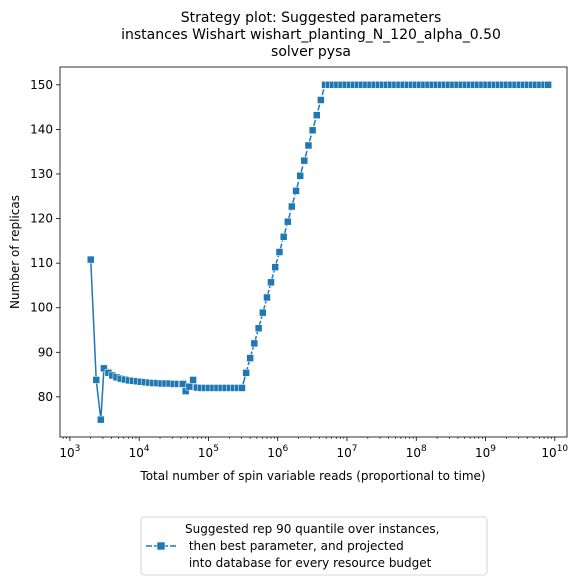  Describe the element at coordinates (45, 397) in the screenshot. I see `y-tick-label: 80` at that location.